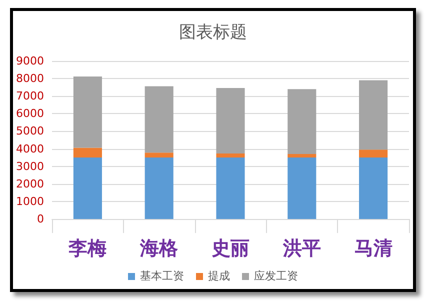 Image resolution: width=427 pixels, height=307 pixels. I want to click on y-tick-label: 9000, so click(30, 61).